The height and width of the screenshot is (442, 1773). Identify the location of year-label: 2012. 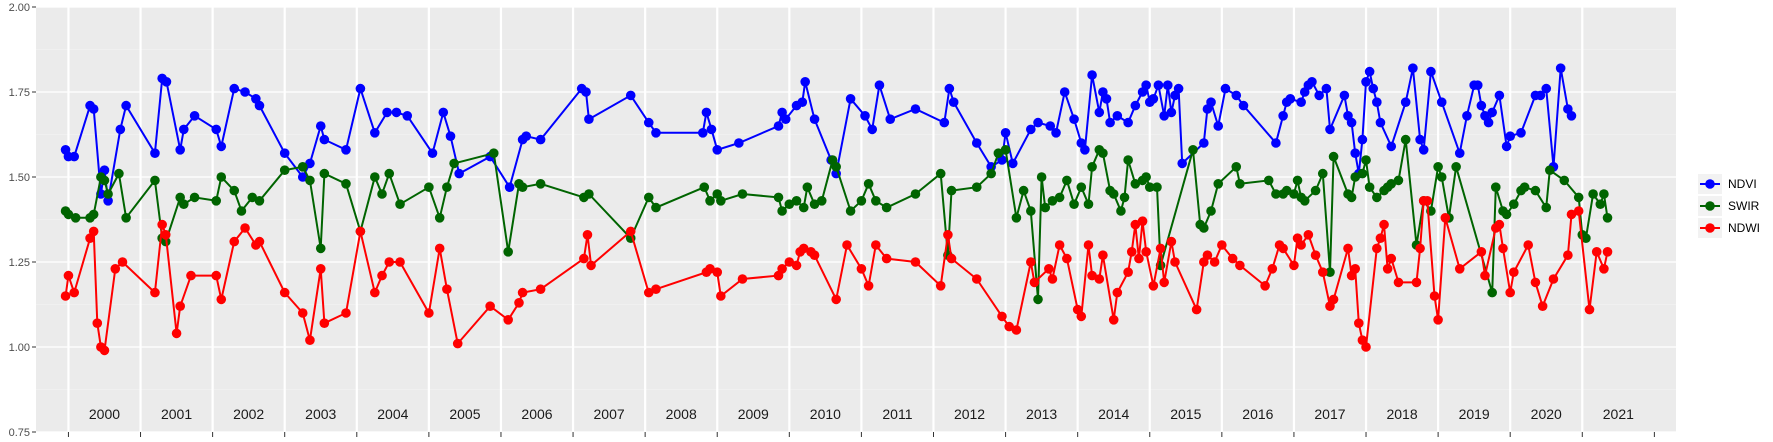
(969, 414).